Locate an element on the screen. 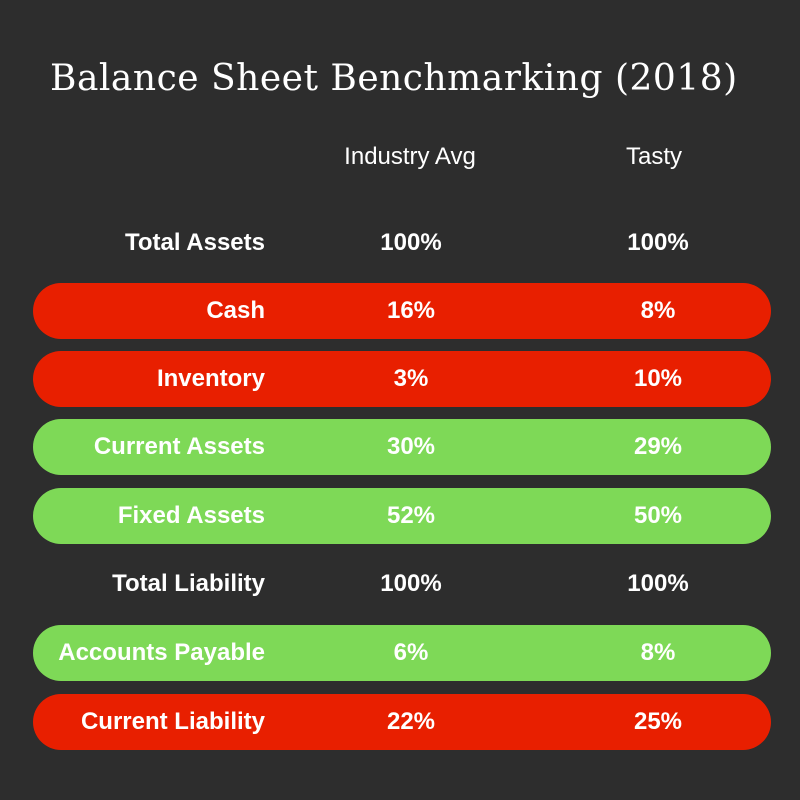 This screenshot has height=800, width=800. industry-avg-value: 22% is located at coordinates (411, 721).